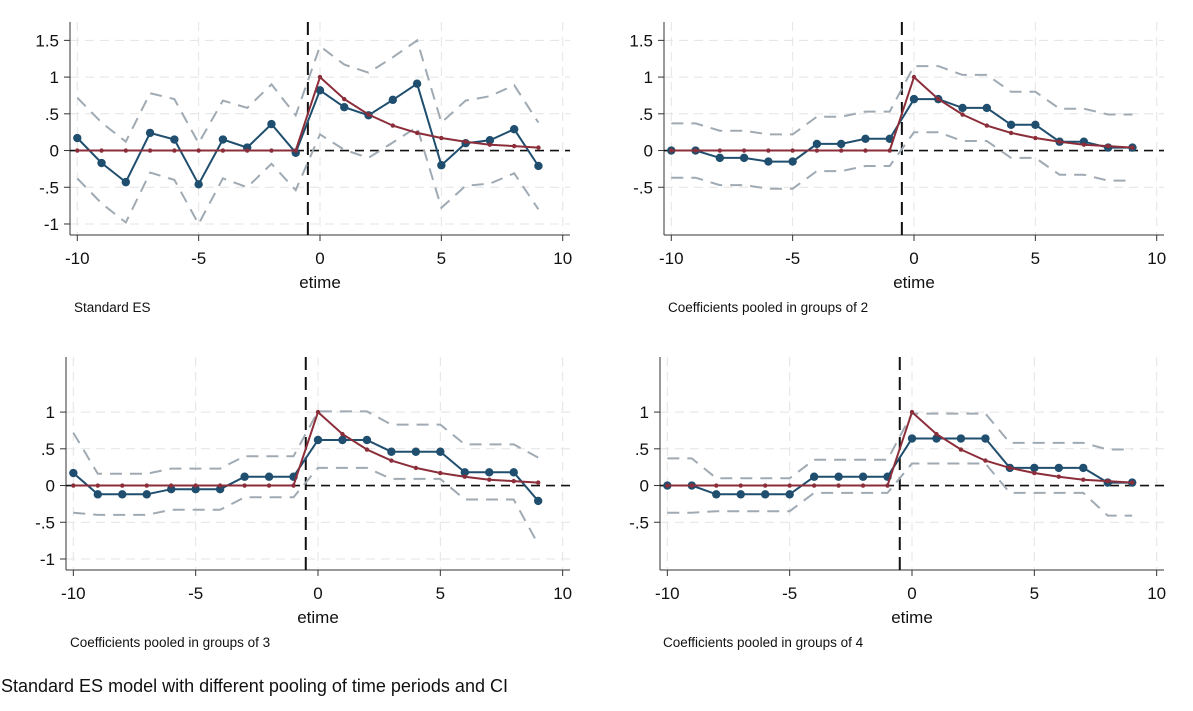 The height and width of the screenshot is (711, 1193). Describe the element at coordinates (1034, 593) in the screenshot. I see `x-tick-label: 5` at that location.